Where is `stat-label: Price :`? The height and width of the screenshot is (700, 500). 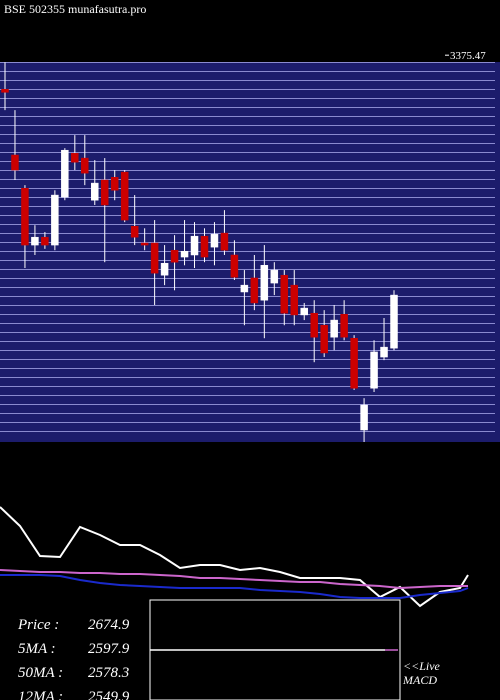 stat-label: Price : is located at coordinates (38, 625).